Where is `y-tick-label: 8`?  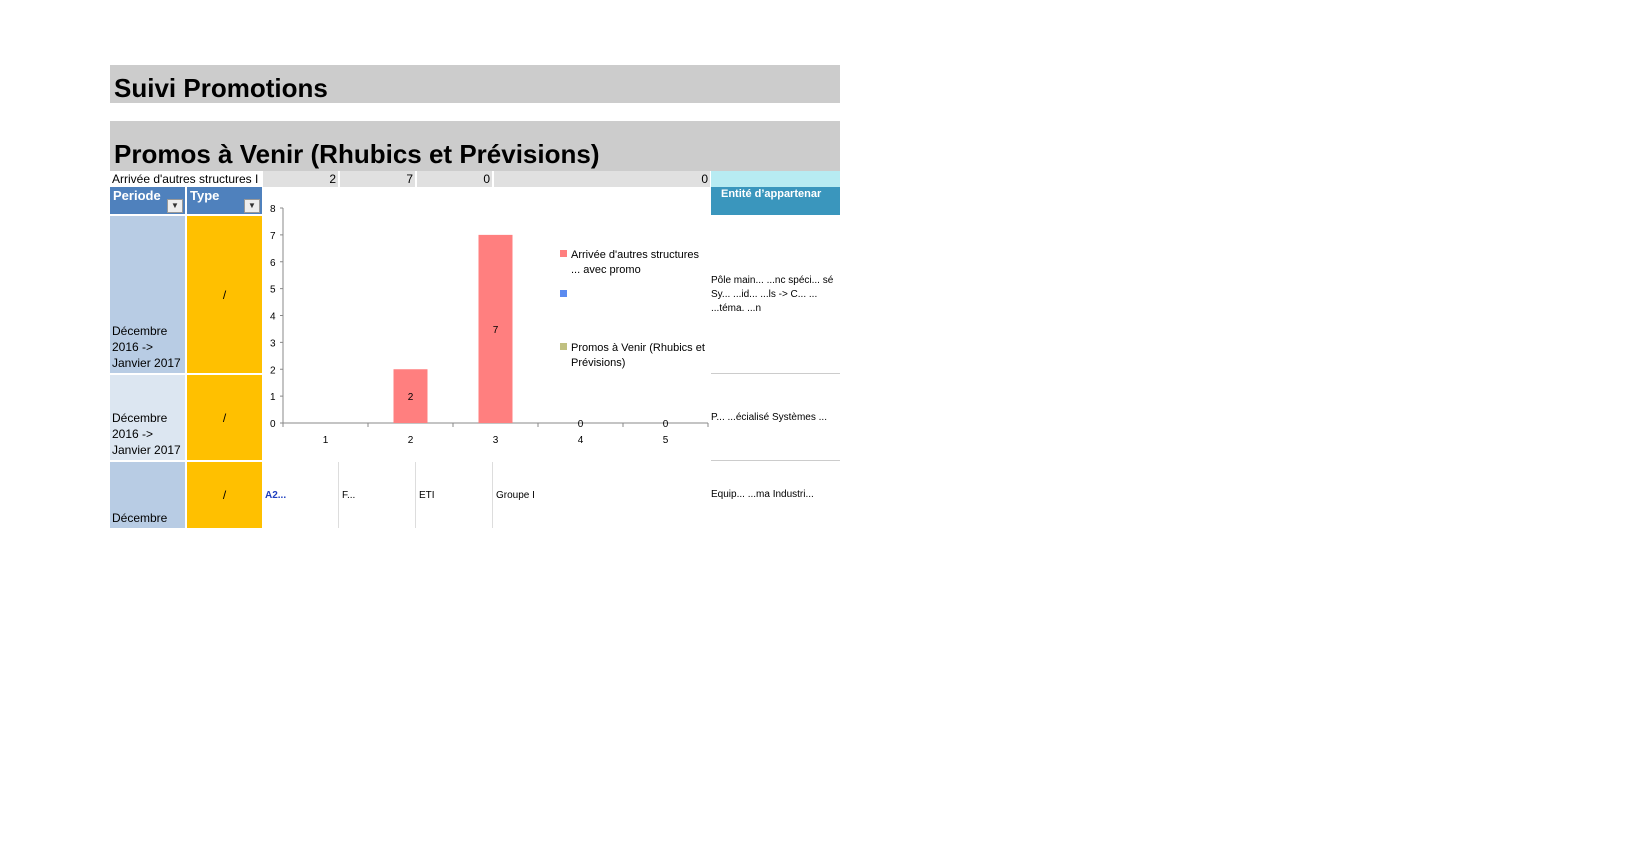 y-tick-label: 8 is located at coordinates (273, 209).